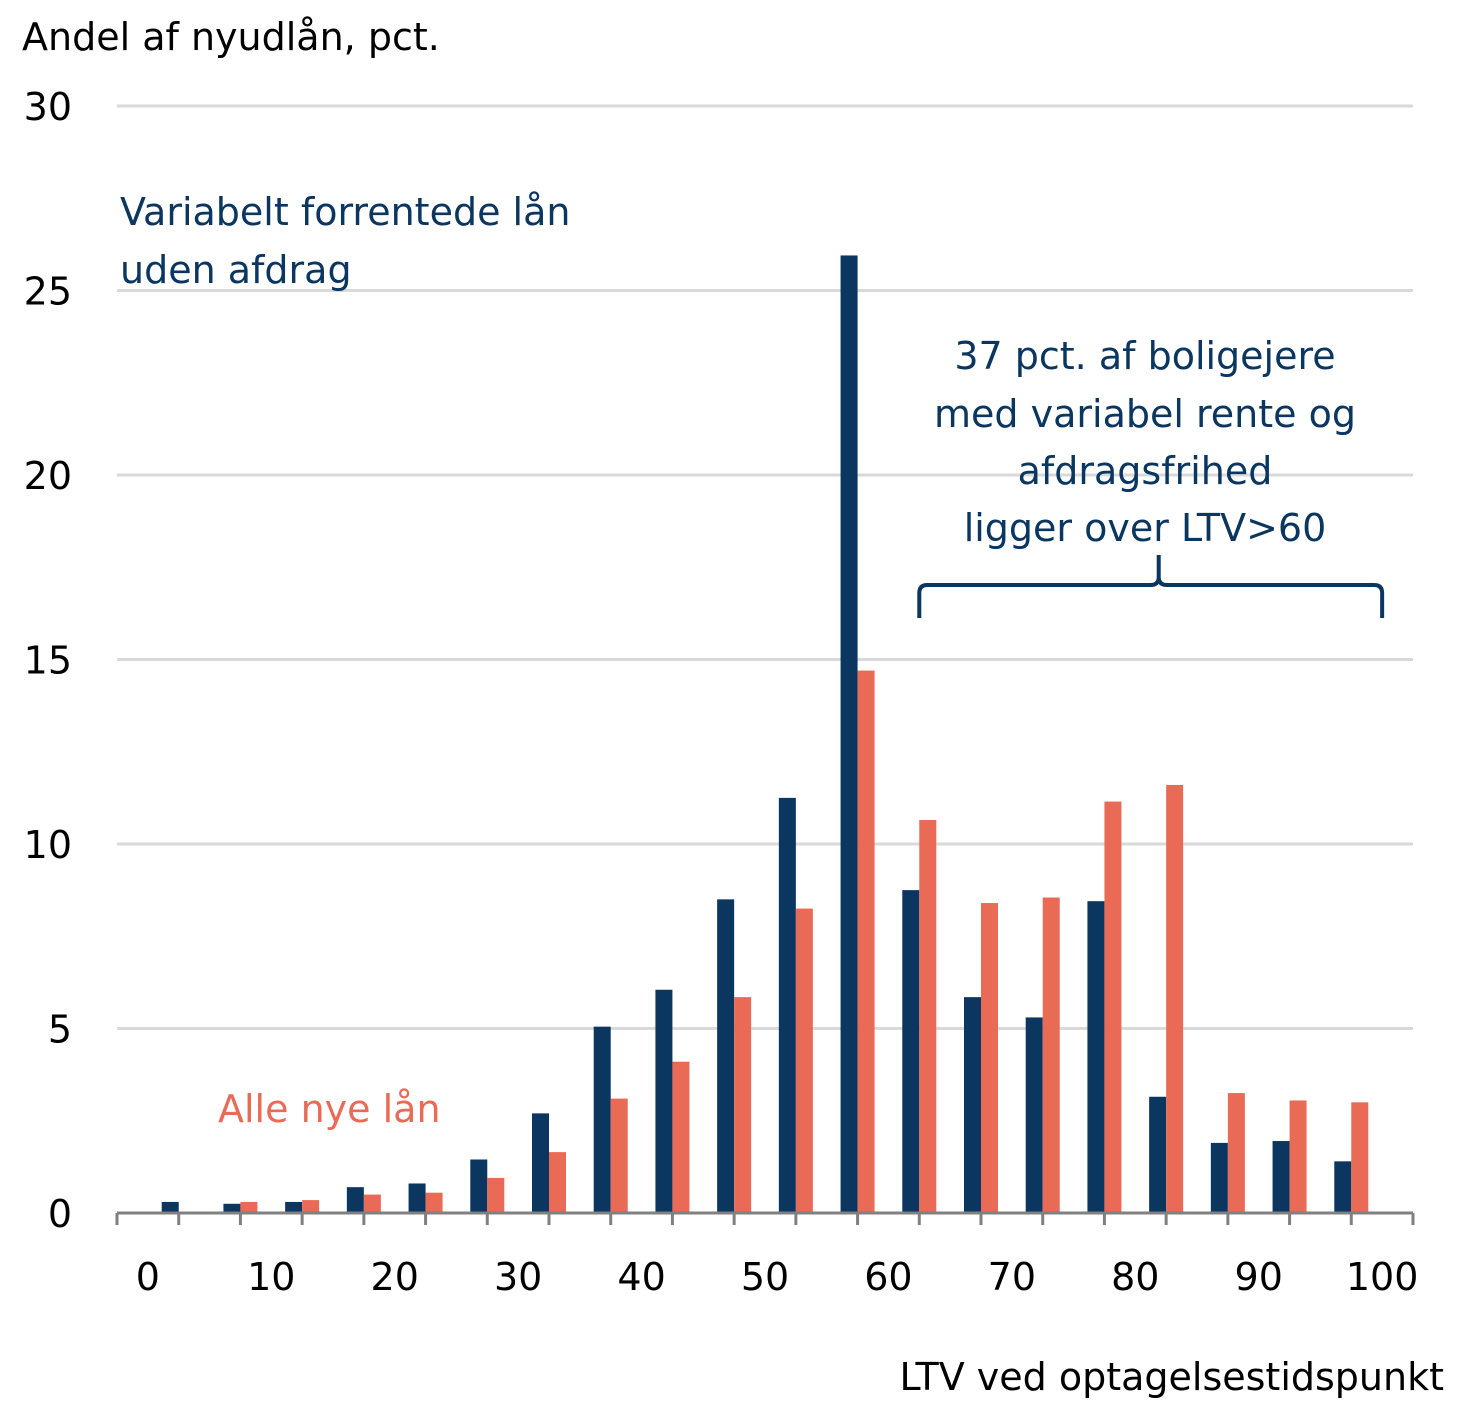 The height and width of the screenshot is (1419, 1473). What do you see at coordinates (351, 241) in the screenshot?
I see `legend-variabelt: Variabelt forrentede lån uden afdrag` at bounding box center [351, 241].